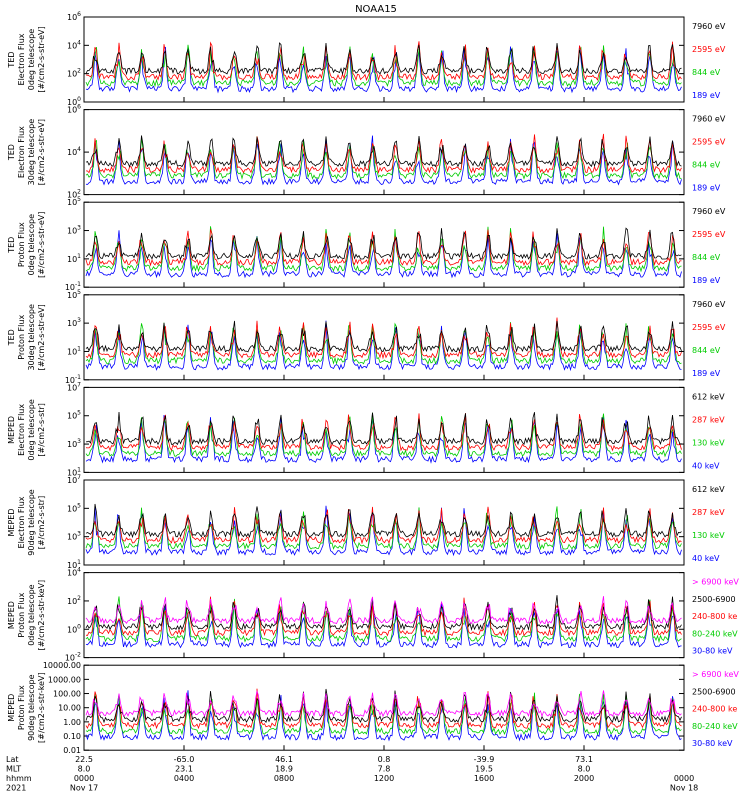  I want to click on x-tick-label-mlt: 8.0, so click(584, 768).